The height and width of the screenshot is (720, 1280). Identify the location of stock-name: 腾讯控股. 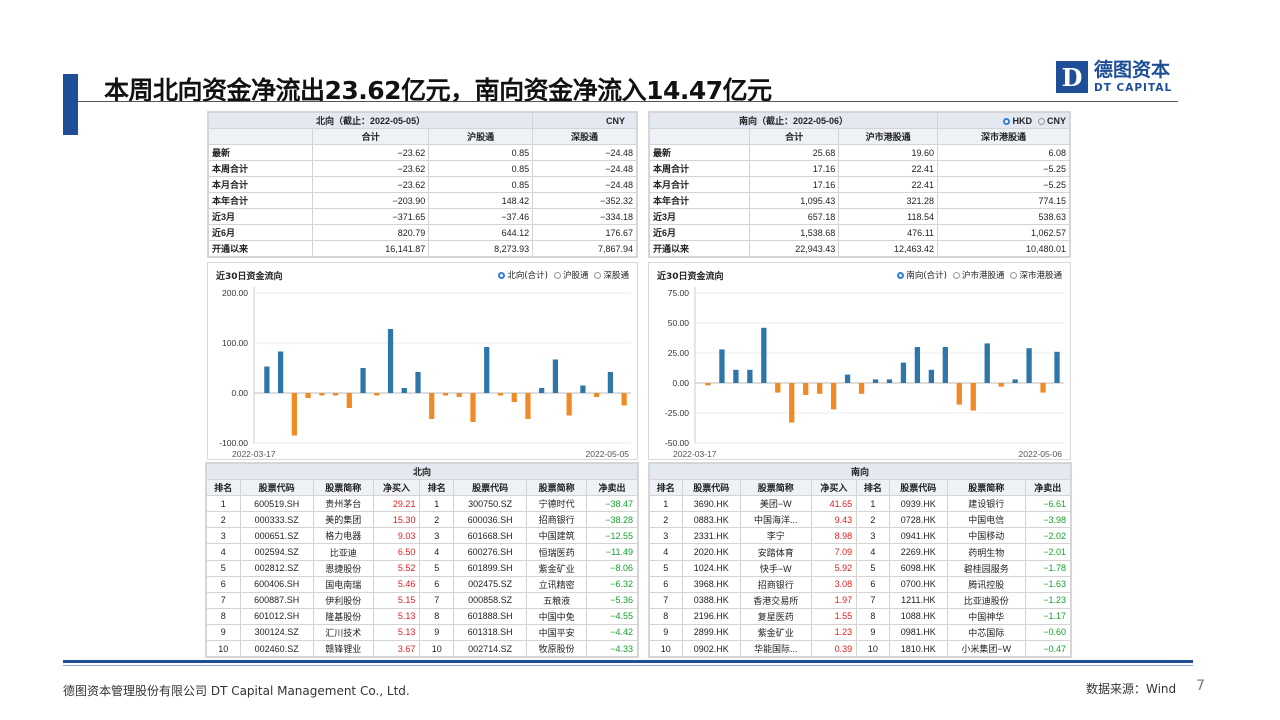
(986, 584).